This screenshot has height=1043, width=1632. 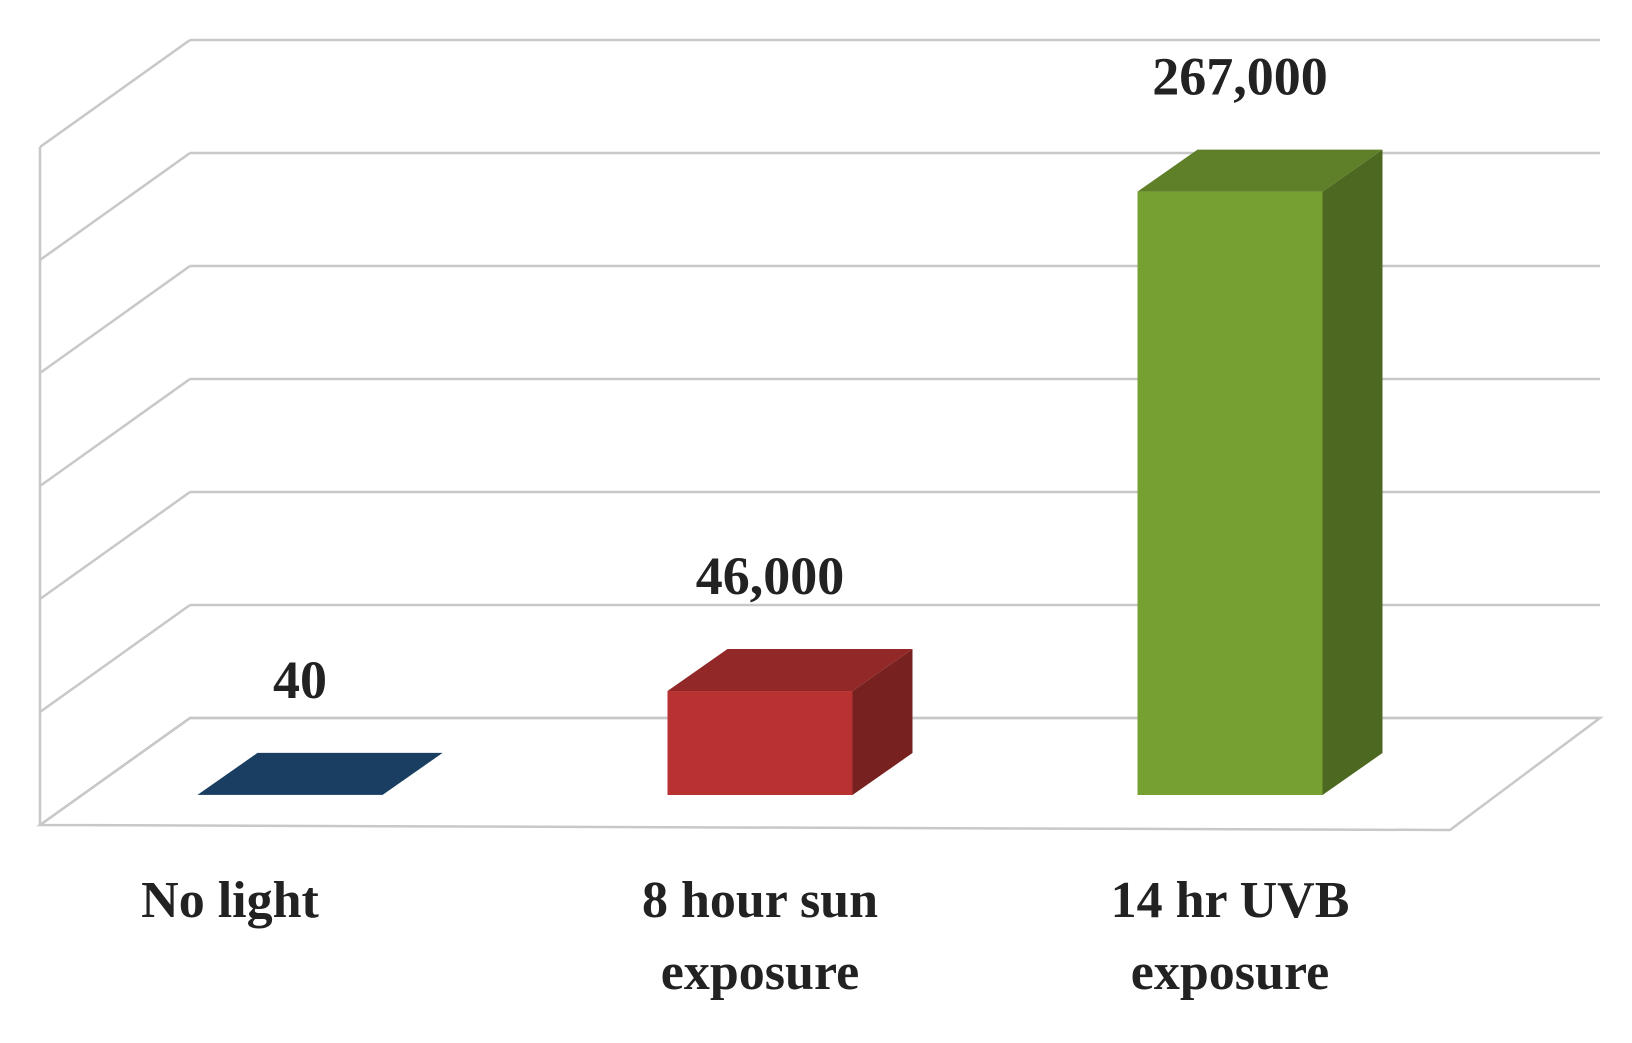 What do you see at coordinates (1230, 936) in the screenshot?
I see `x-tick-label: 14 hr UVB exposure` at bounding box center [1230, 936].